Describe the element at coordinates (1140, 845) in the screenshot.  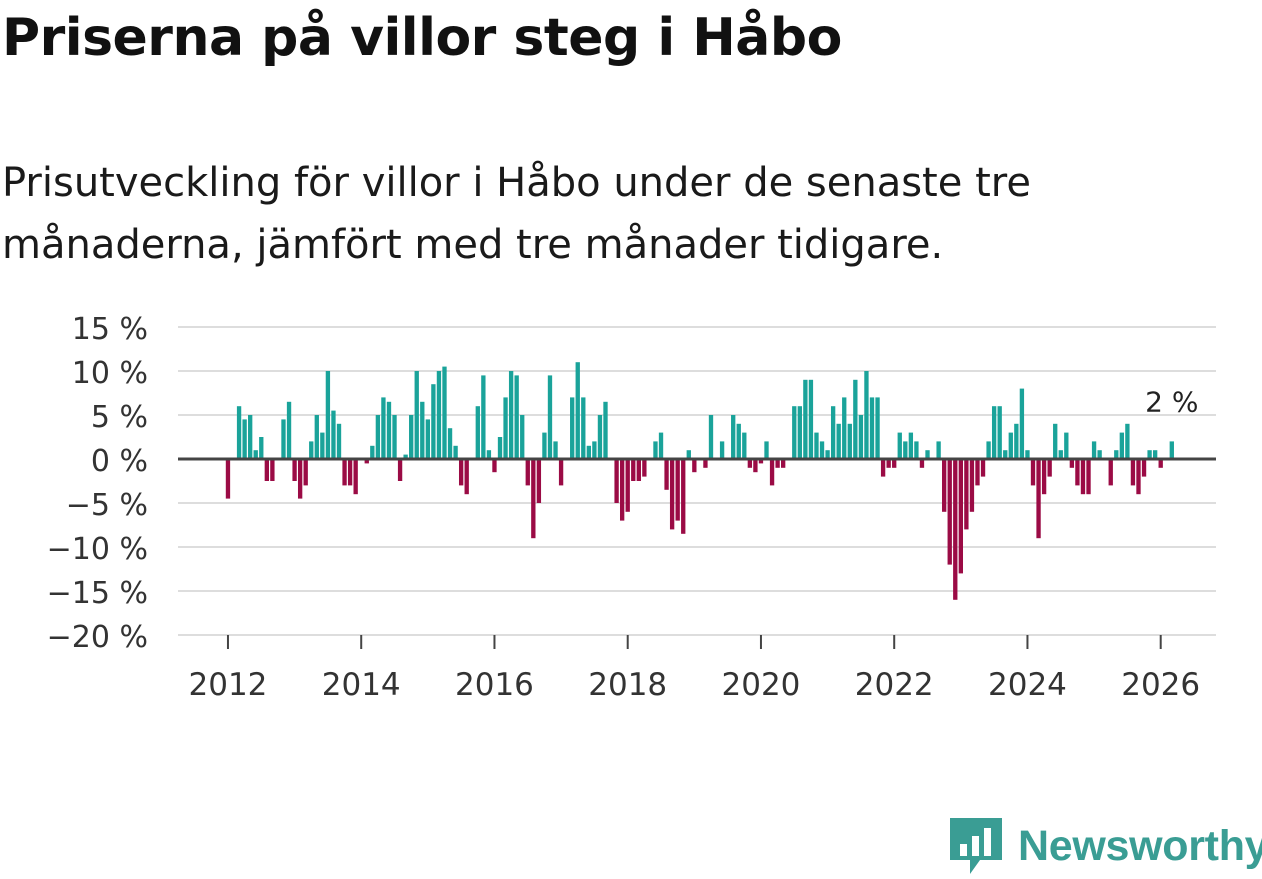
I see `brand-name: Newsworthy` at that location.